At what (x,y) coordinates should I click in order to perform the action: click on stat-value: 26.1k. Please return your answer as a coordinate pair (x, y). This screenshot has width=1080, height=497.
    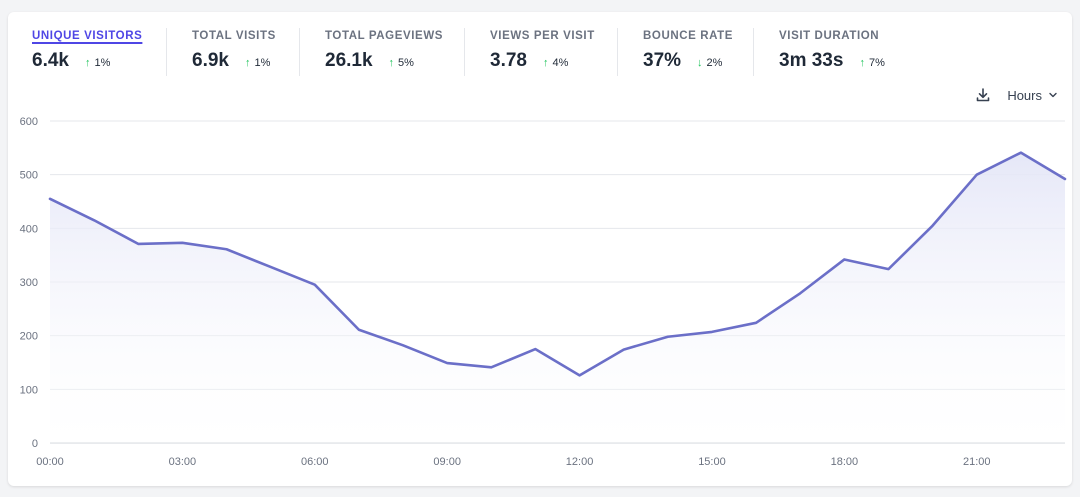
    Looking at the image, I should click on (349, 60).